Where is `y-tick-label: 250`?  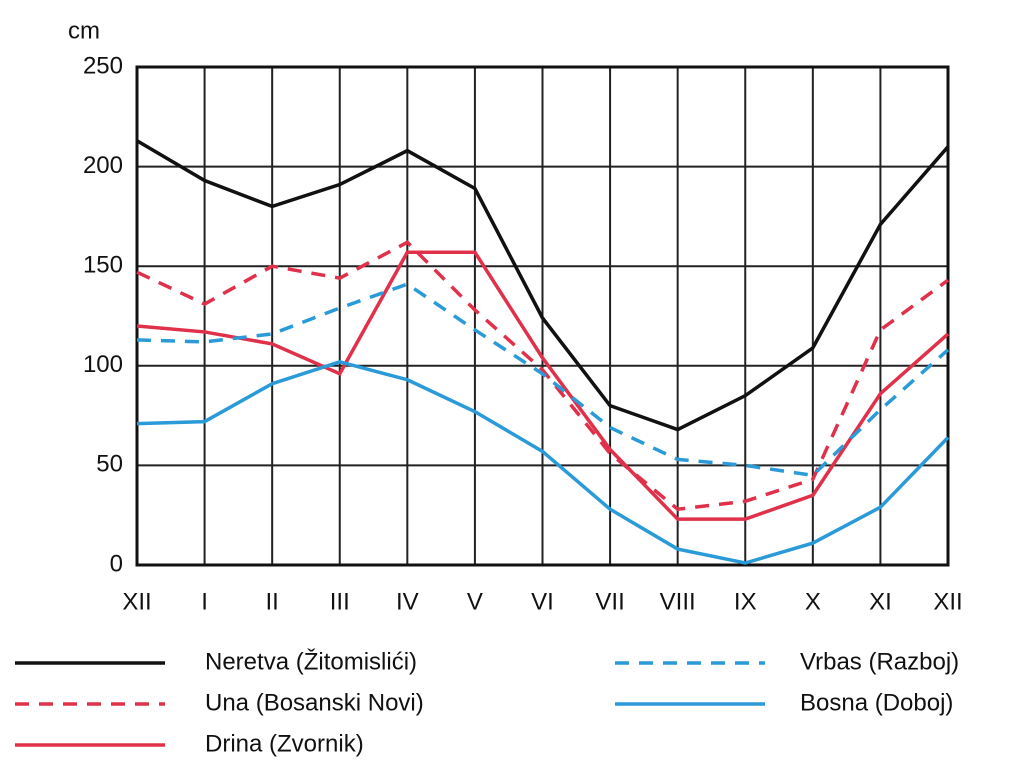
y-tick-label: 250 is located at coordinates (103, 65).